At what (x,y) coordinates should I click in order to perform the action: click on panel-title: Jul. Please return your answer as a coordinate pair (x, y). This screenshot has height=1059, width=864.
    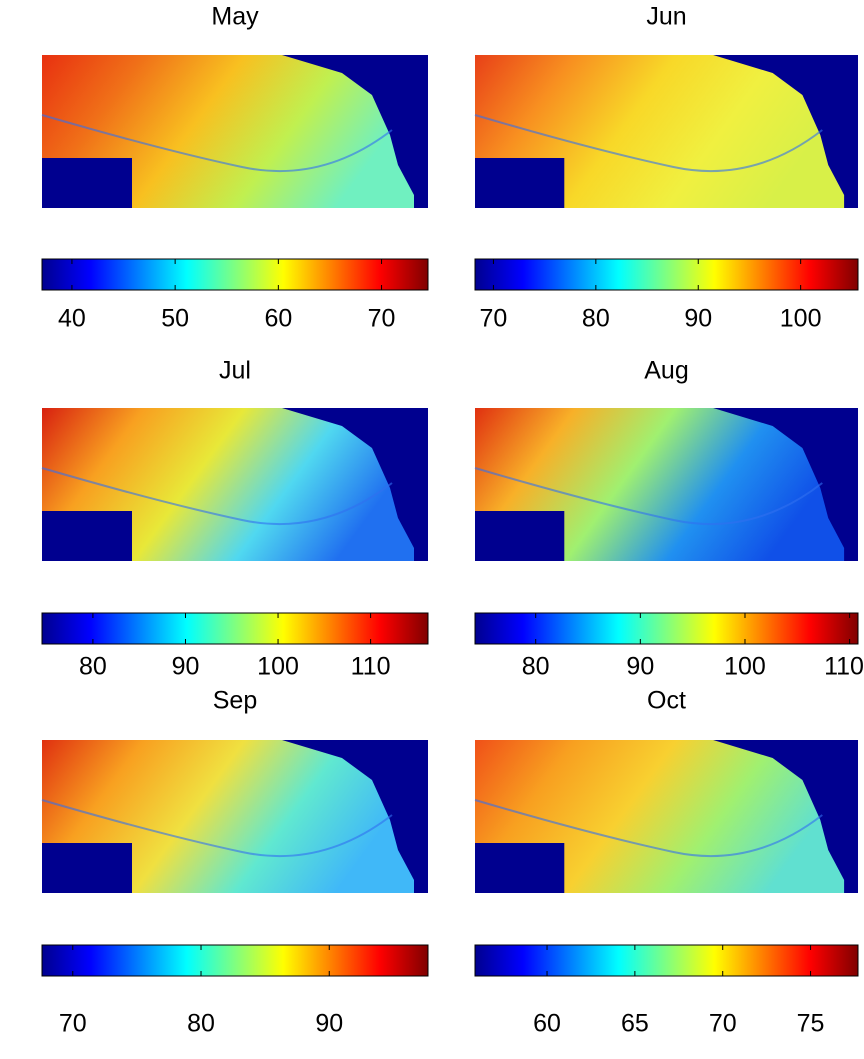
    Looking at the image, I should click on (235, 371).